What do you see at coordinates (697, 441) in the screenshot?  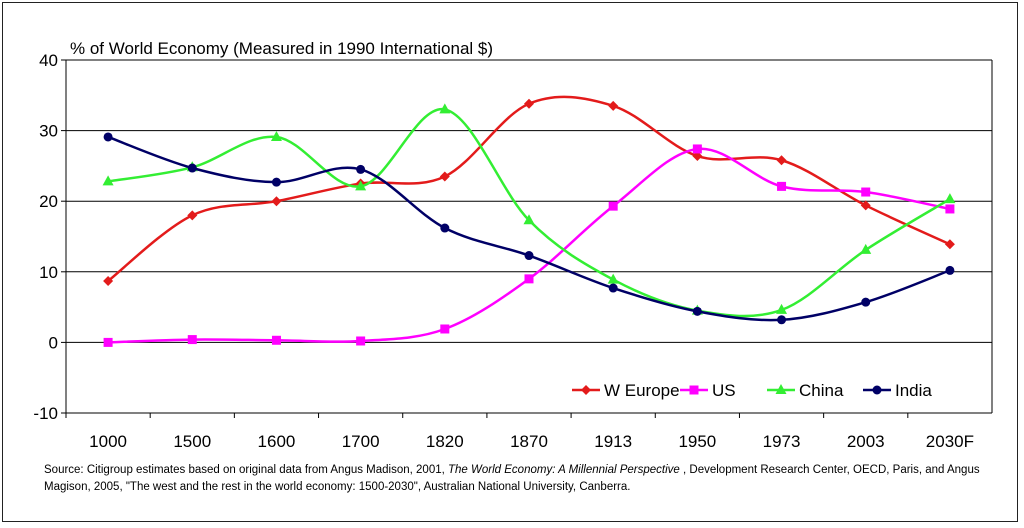 I see `x-tick-label: 1950` at bounding box center [697, 441].